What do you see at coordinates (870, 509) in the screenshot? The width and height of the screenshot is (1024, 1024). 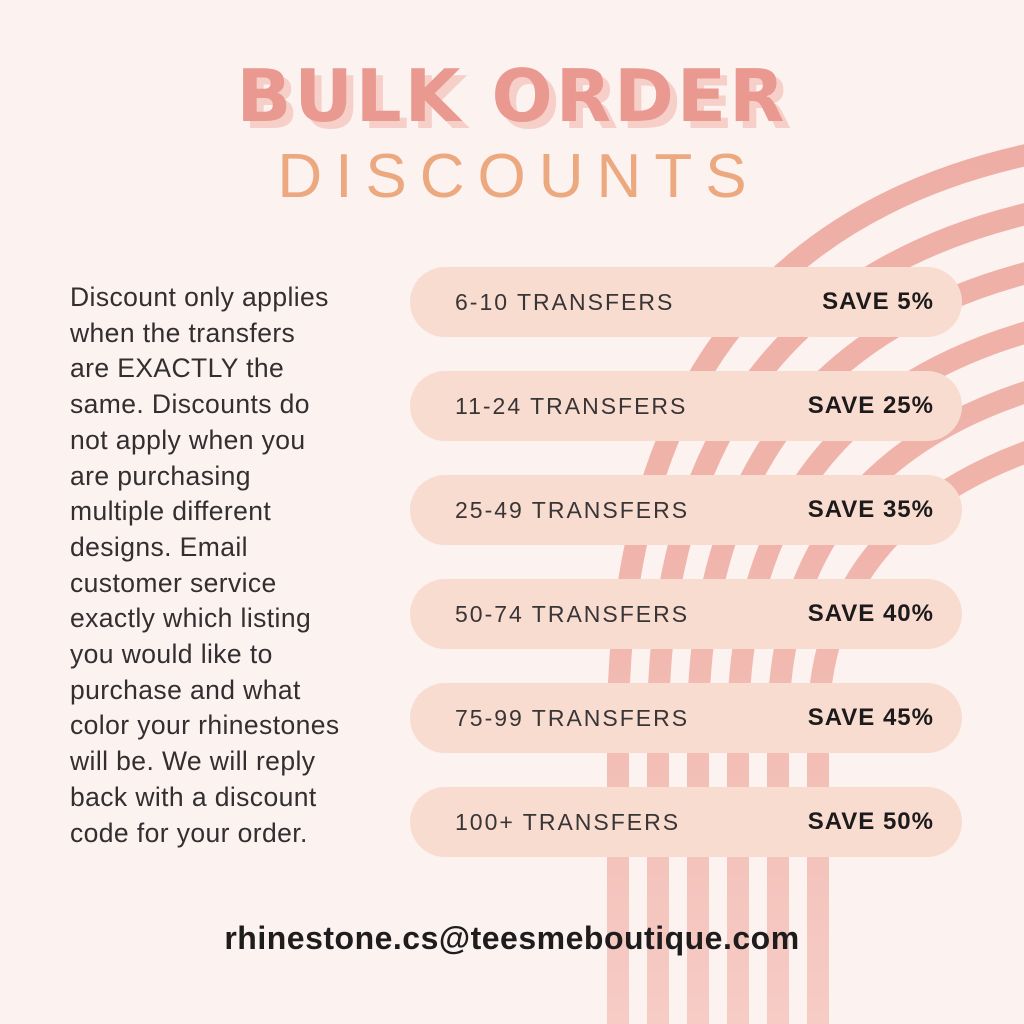 I see `save-percent-label: SAVE 35%` at bounding box center [870, 509].